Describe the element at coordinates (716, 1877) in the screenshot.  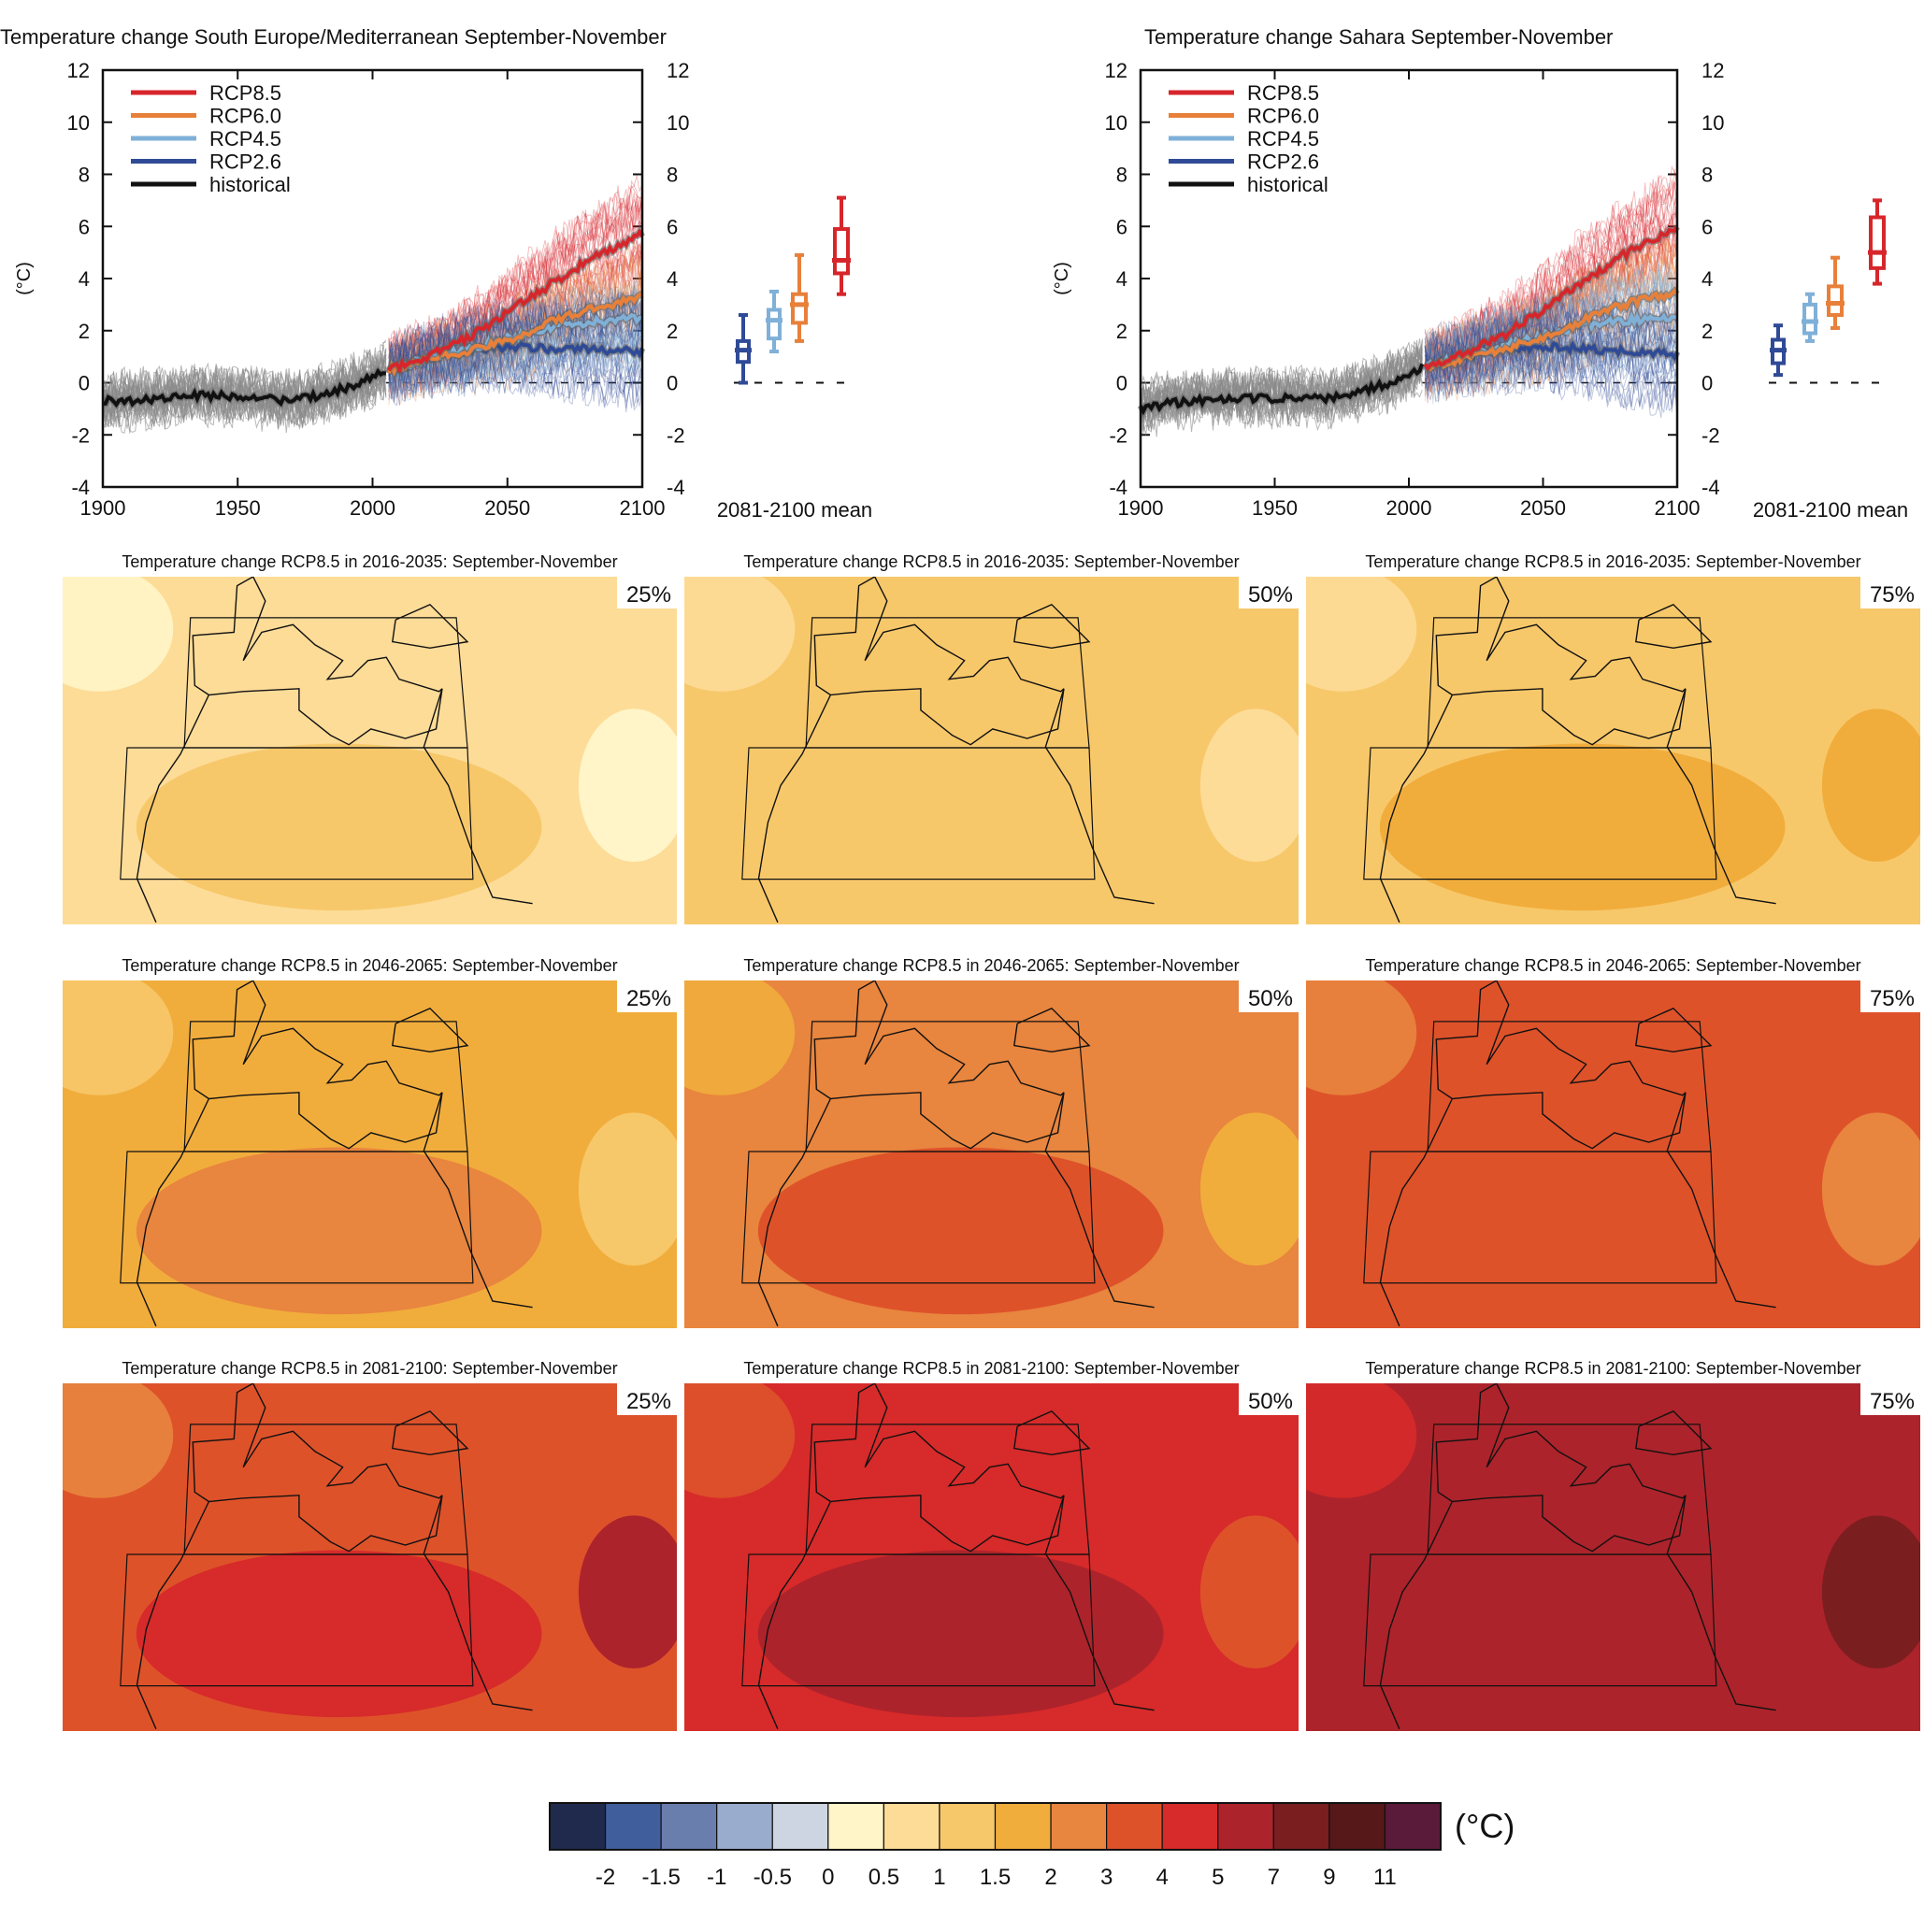
I see `colorbar-tick-label: -1` at that location.